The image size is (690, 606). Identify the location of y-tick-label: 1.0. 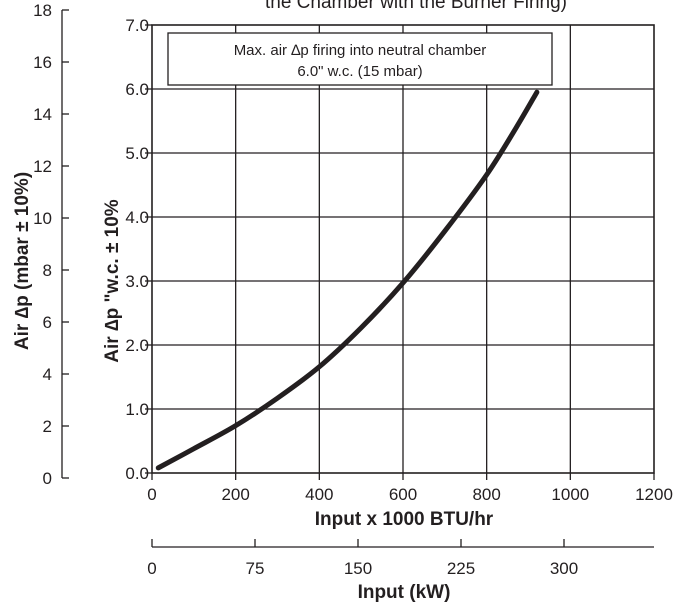
(137, 409).